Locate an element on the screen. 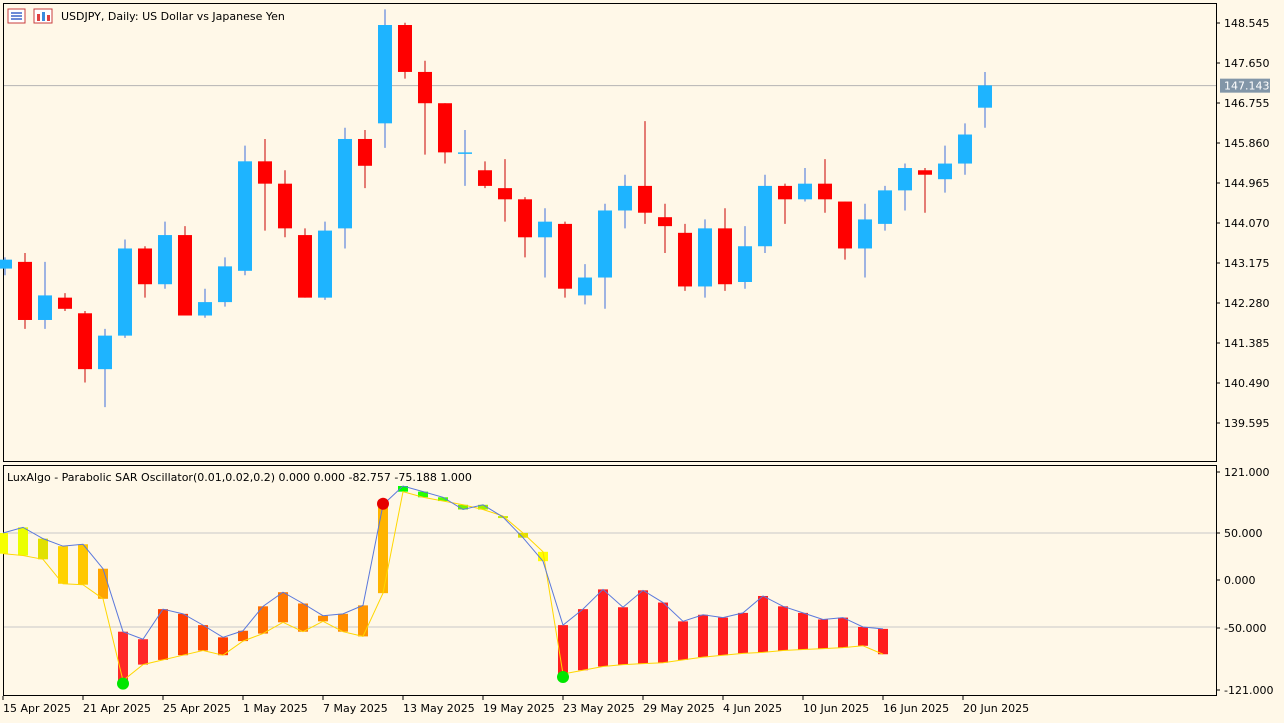 The image size is (1284, 723). time-tick-label: 21 Apr 2025 is located at coordinates (117, 708).